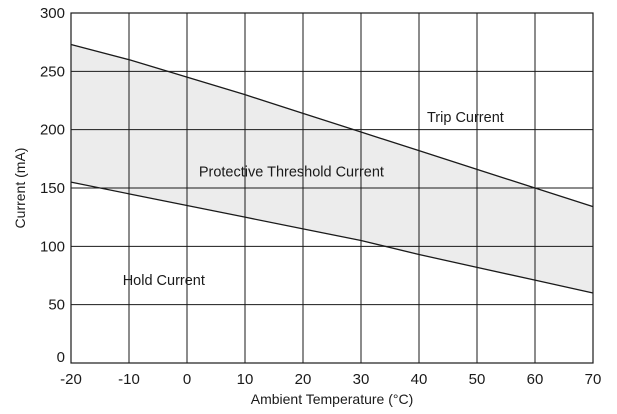  I want to click on y-tick-label-150: 150, so click(52, 188).